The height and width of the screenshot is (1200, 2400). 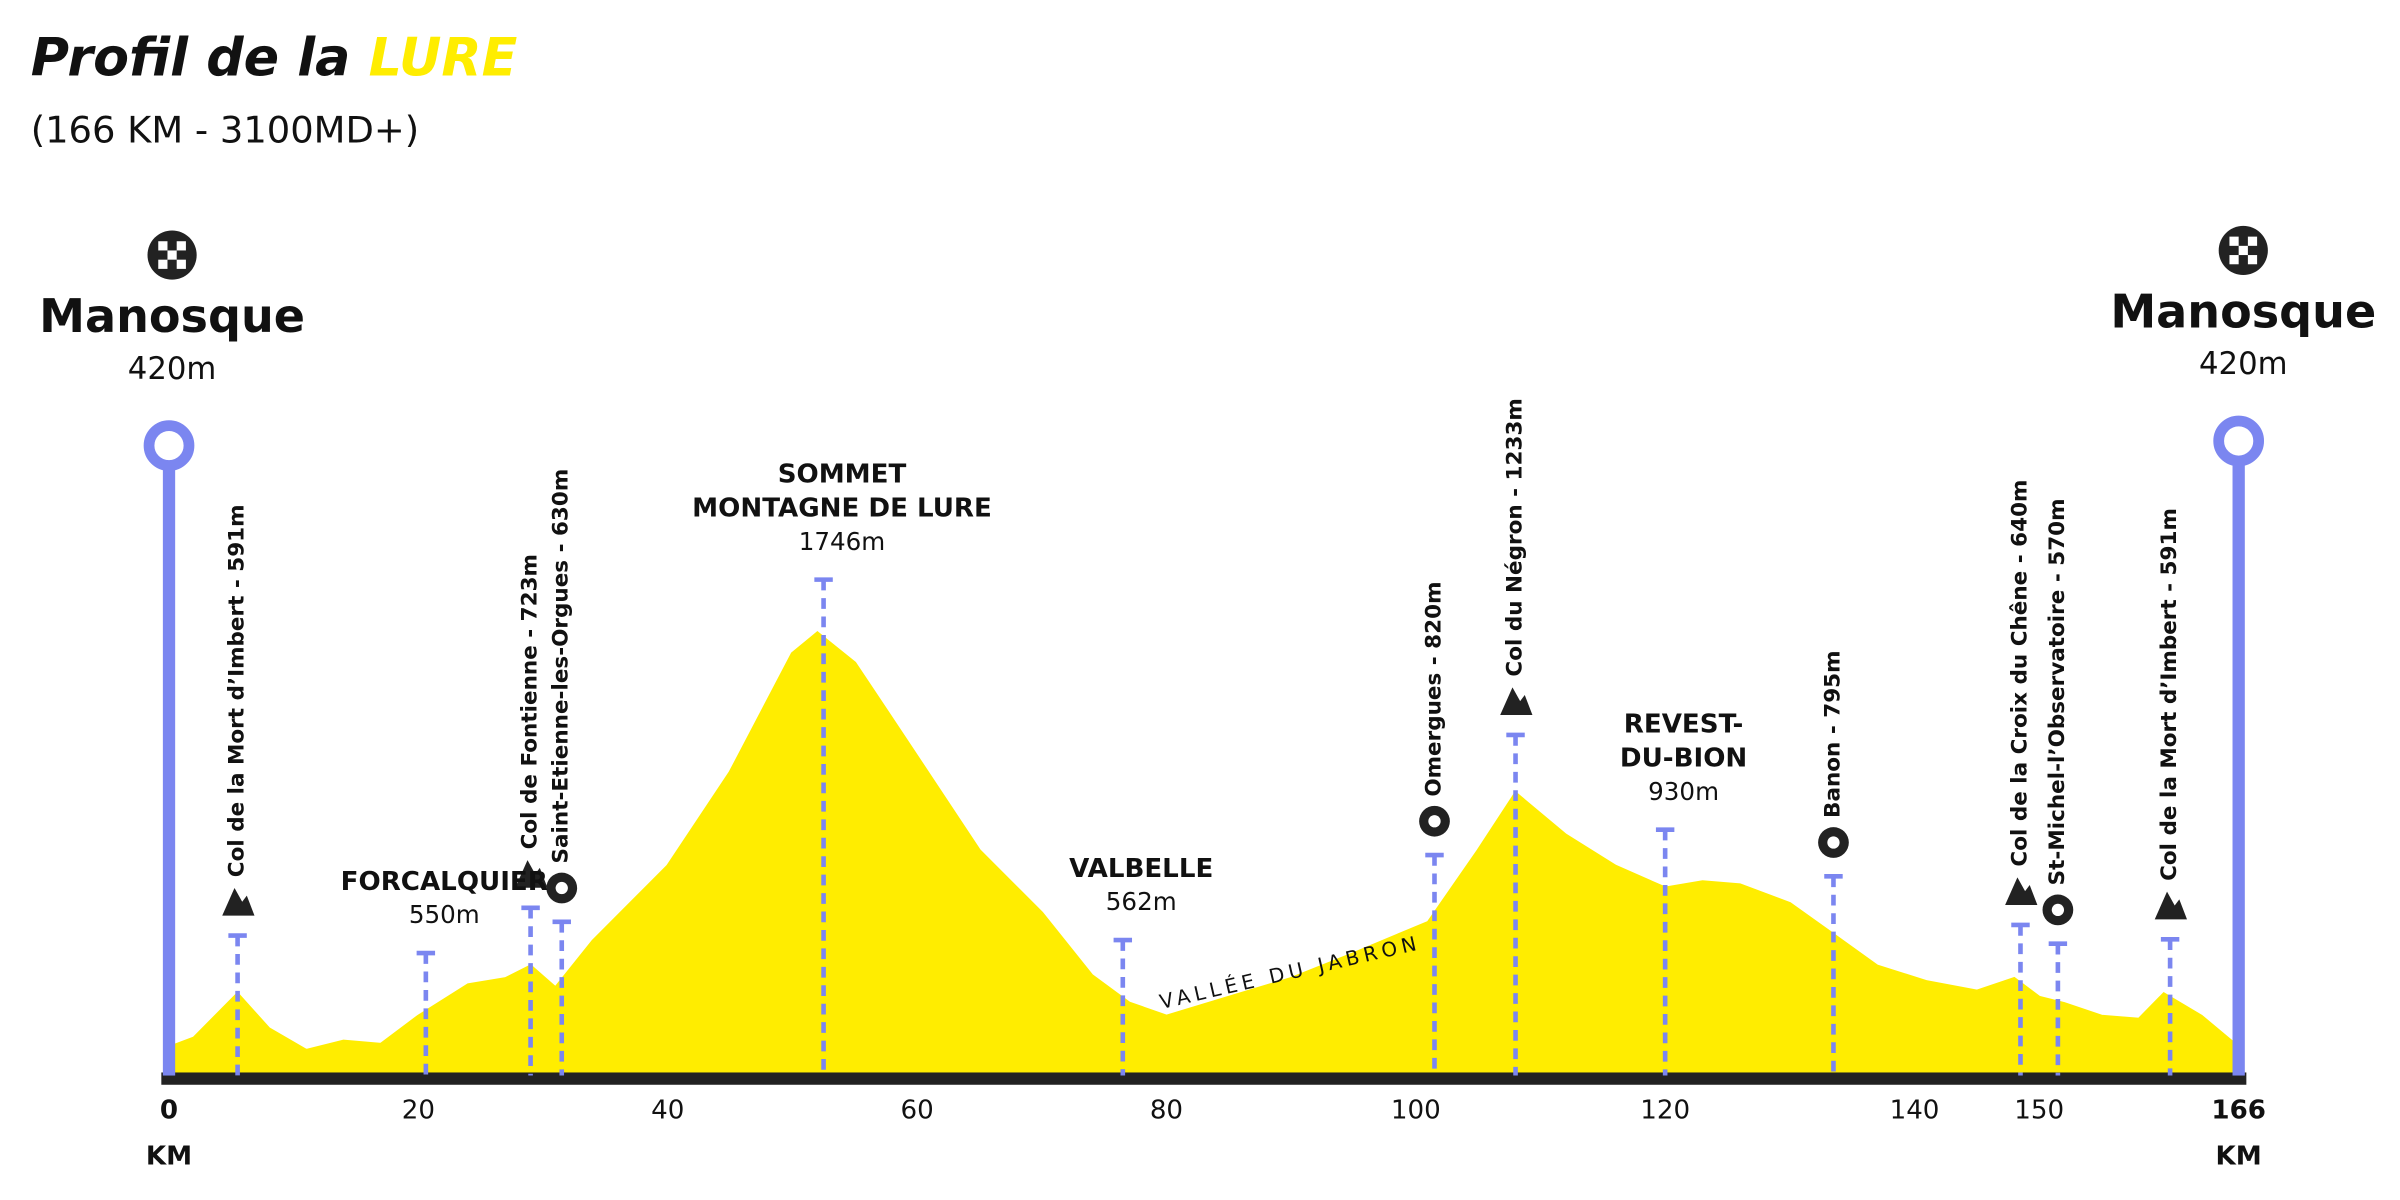 I want to click on x-tick-label: 40, so click(x=667, y=1110).